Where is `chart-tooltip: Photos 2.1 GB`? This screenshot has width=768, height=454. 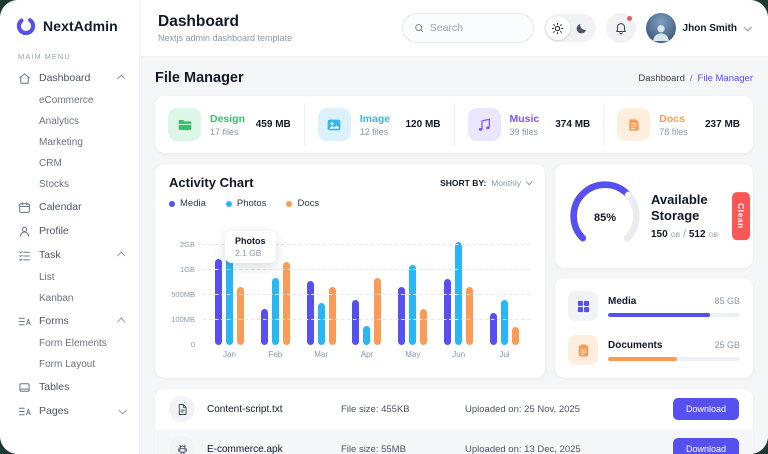
chart-tooltip: Photos 2.1 GB is located at coordinates (250, 247).